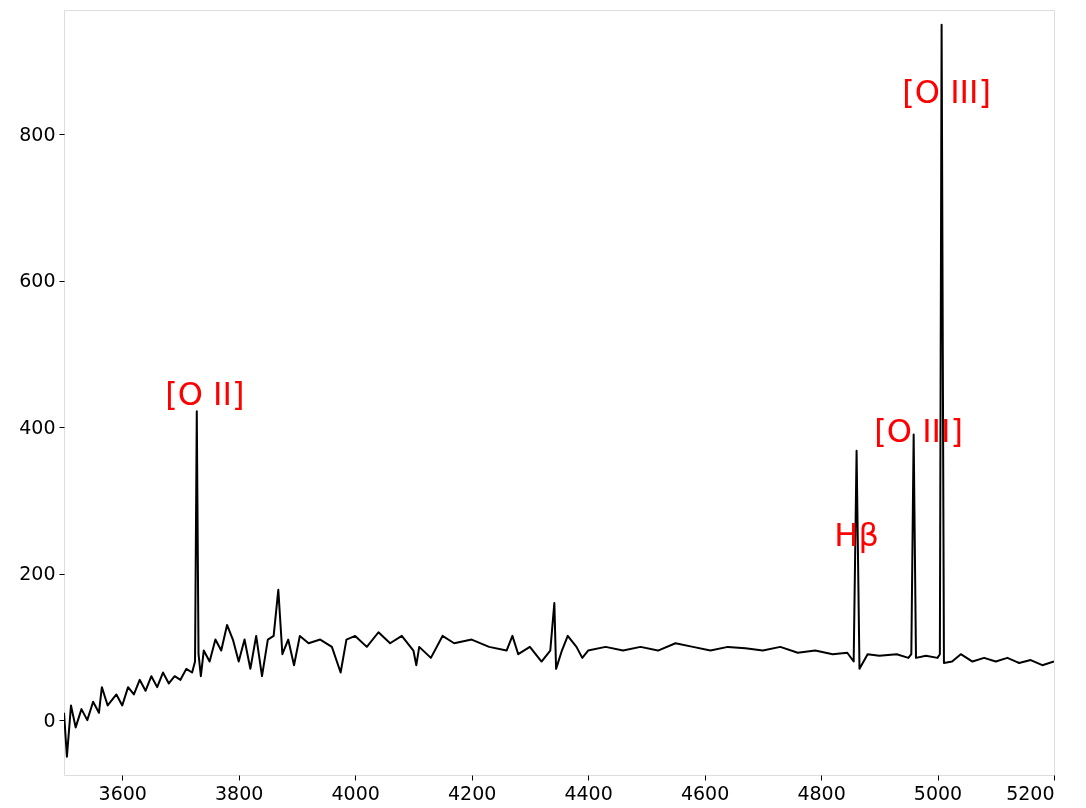  Describe the element at coordinates (938, 792) in the screenshot. I see `x-tick-label: 5000` at that location.